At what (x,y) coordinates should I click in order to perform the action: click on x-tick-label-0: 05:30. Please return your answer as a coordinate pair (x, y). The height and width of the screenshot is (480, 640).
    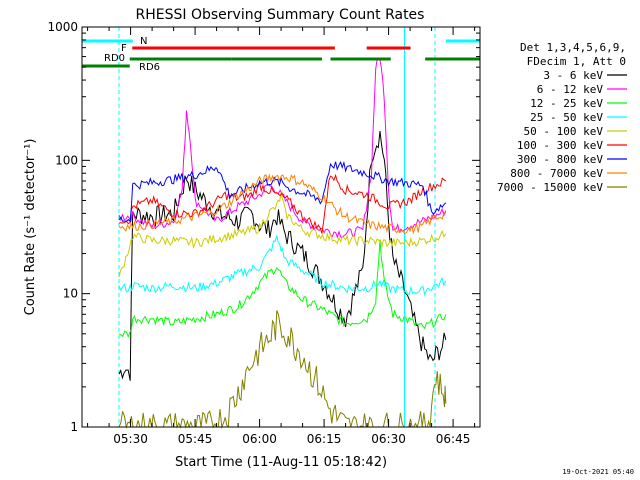
    Looking at the image, I should click on (130, 439).